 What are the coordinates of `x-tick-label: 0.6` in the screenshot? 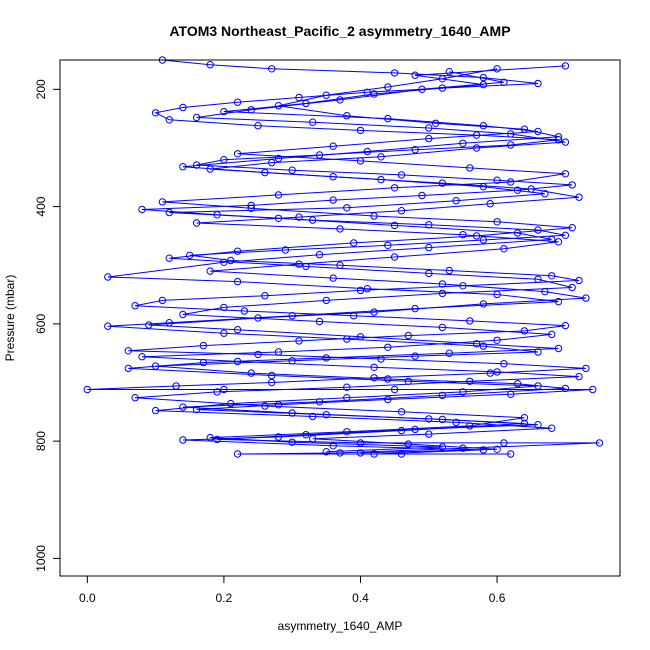 It's located at (497, 598).